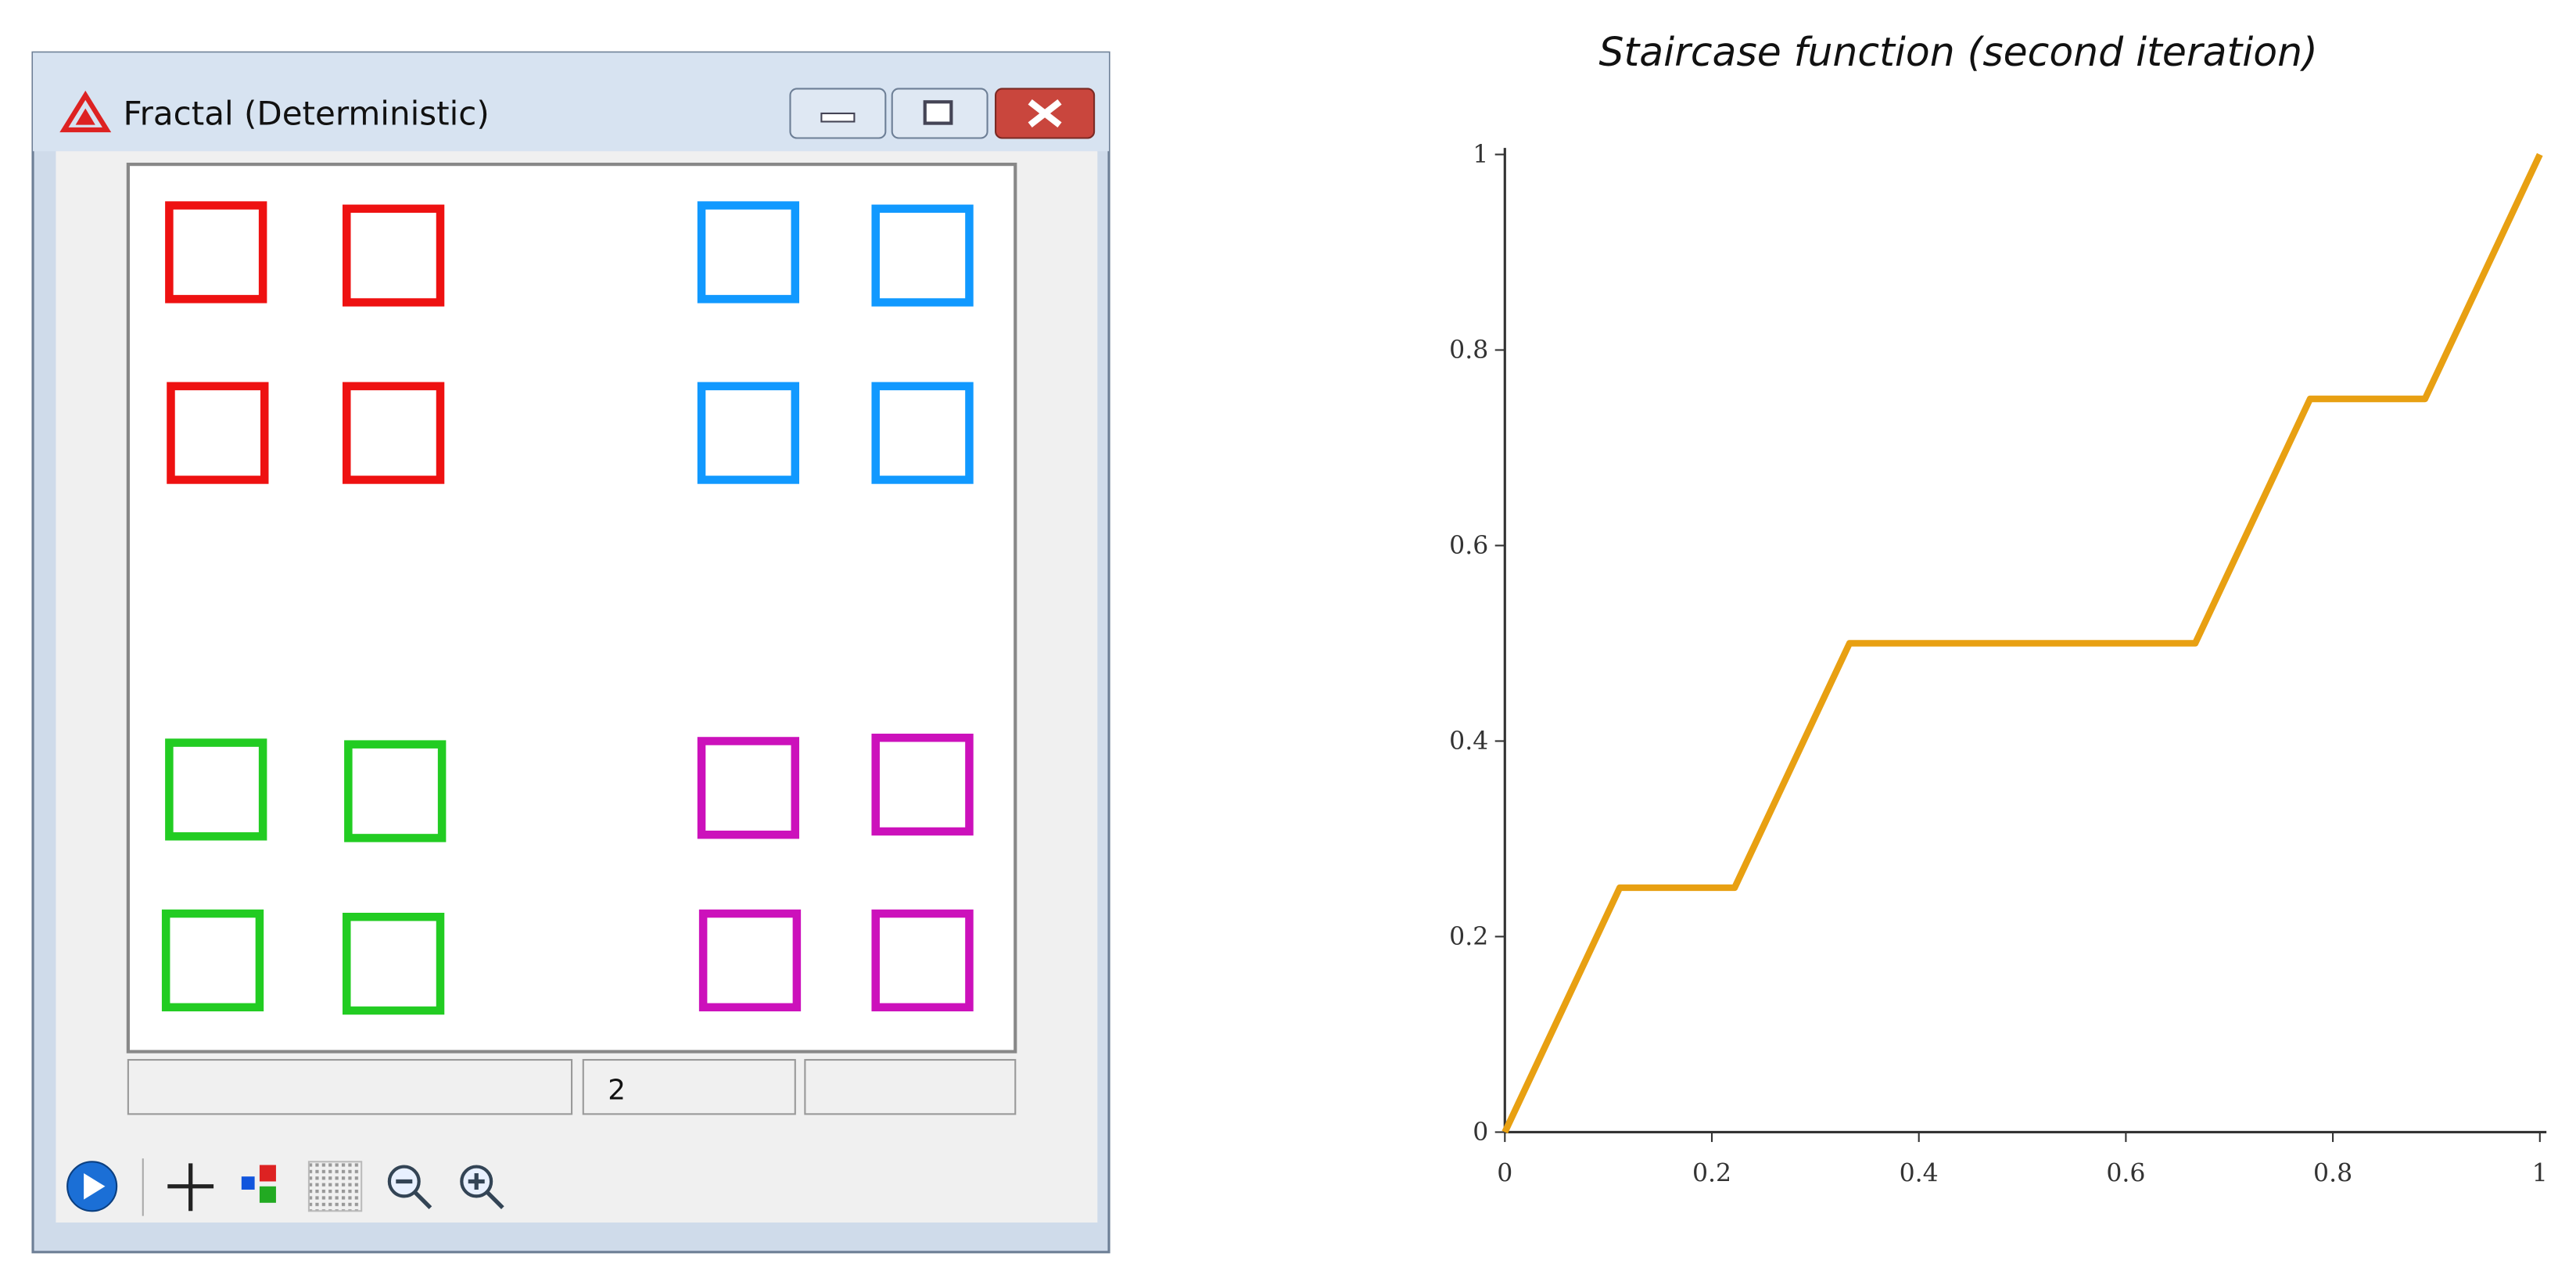 Image resolution: width=2576 pixels, height=1271 pixels. Describe the element at coordinates (1957, 52) in the screenshot. I see `chart-title: Staircase function (second iteration)` at that location.